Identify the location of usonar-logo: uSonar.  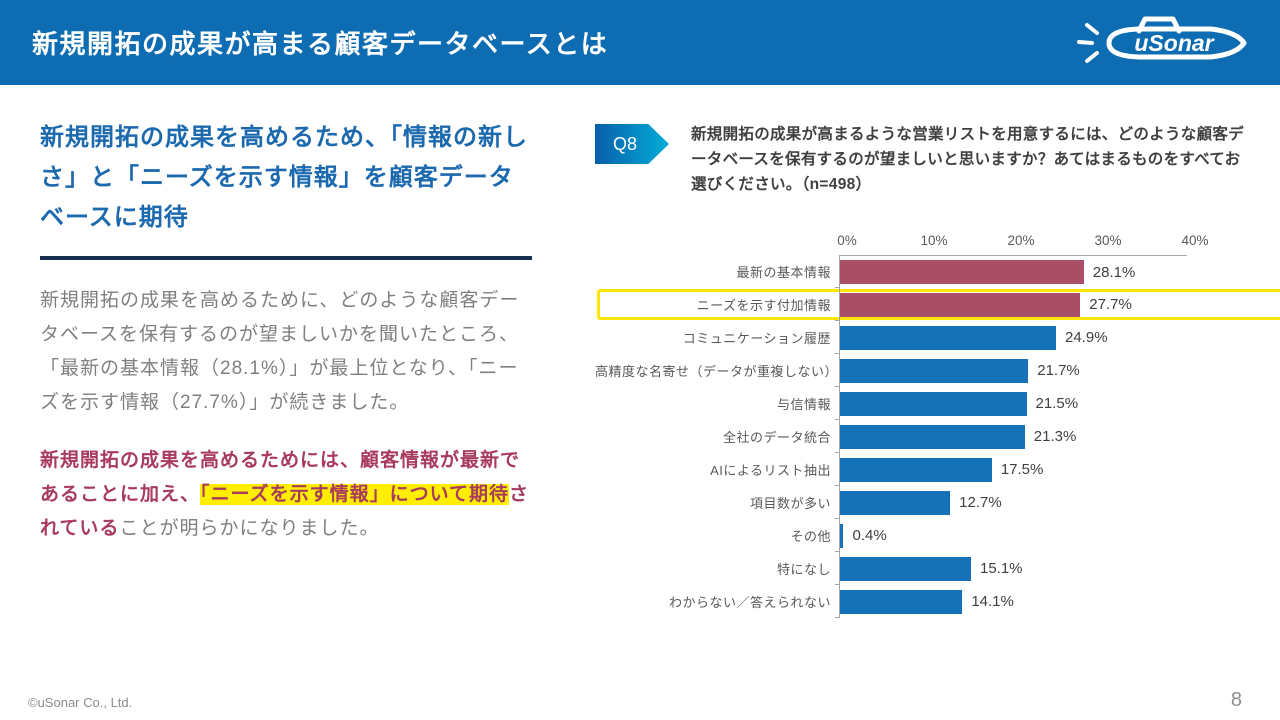
(1157, 43).